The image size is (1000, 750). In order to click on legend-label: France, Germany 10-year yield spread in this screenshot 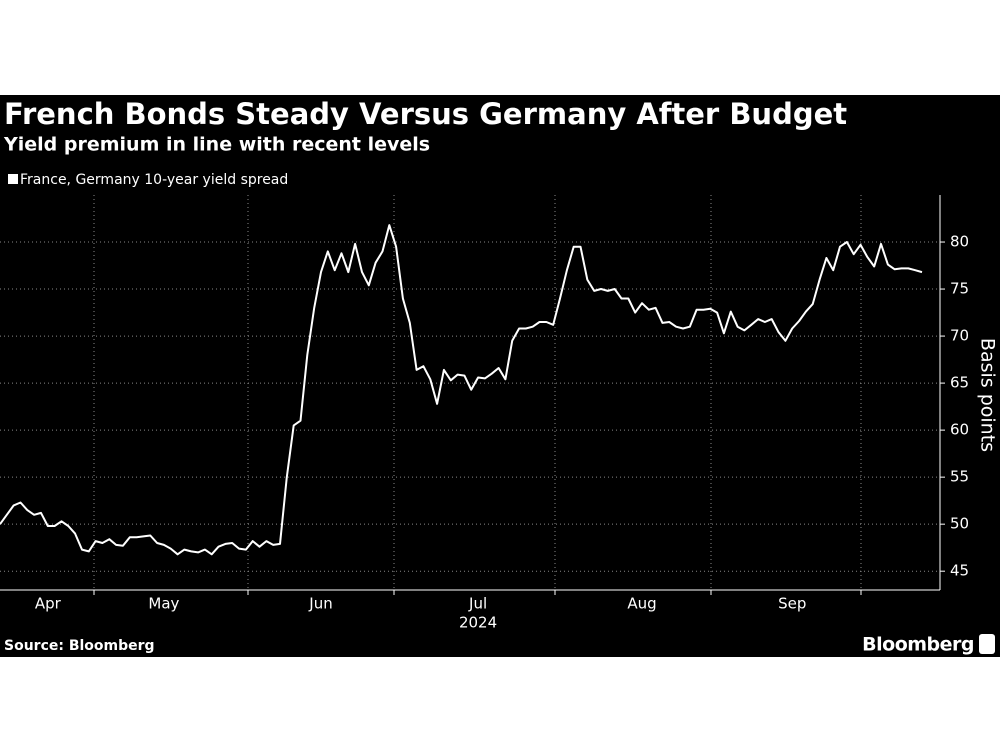, I will do `click(154, 180)`.